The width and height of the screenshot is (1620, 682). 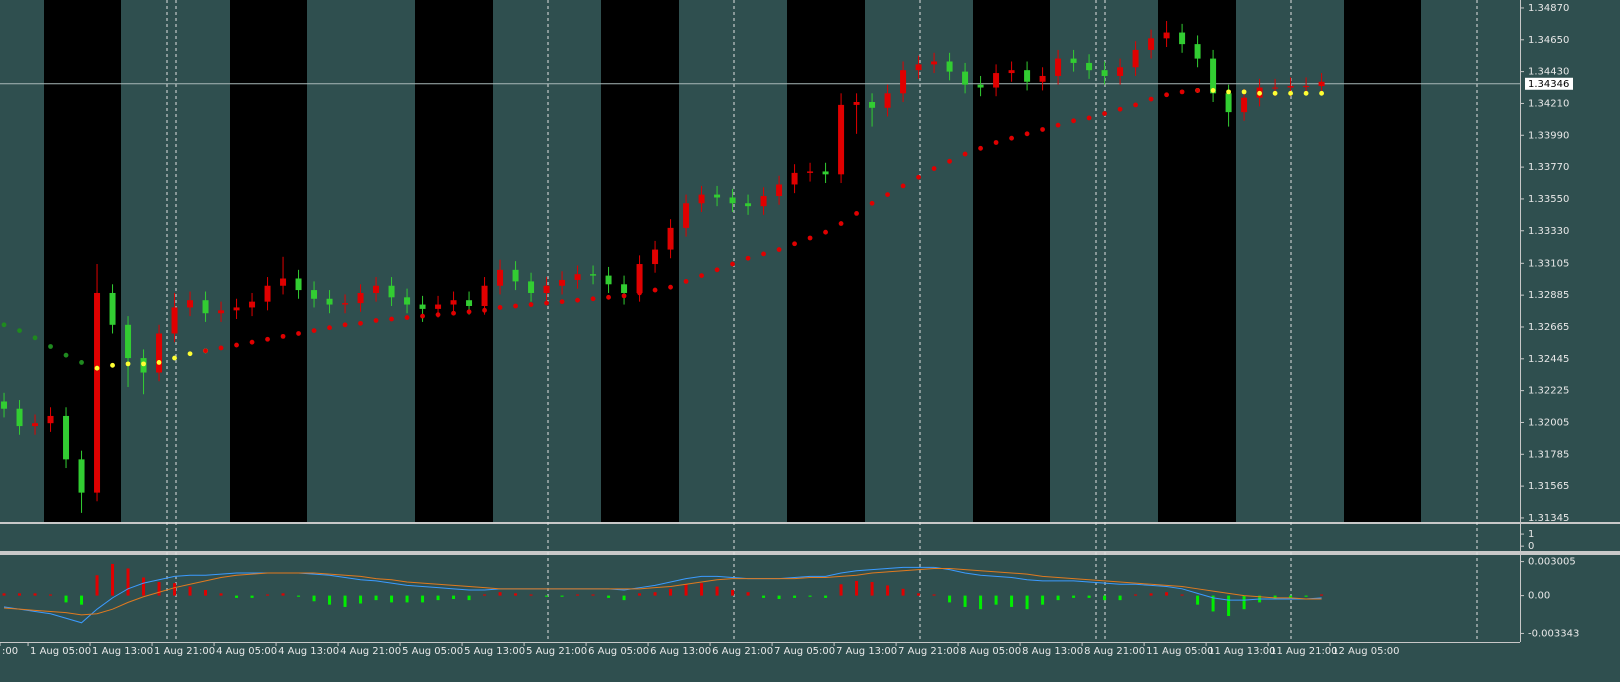 What do you see at coordinates (618, 651) in the screenshot?
I see `x-tick-label: 6 Aug 05:00` at bounding box center [618, 651].